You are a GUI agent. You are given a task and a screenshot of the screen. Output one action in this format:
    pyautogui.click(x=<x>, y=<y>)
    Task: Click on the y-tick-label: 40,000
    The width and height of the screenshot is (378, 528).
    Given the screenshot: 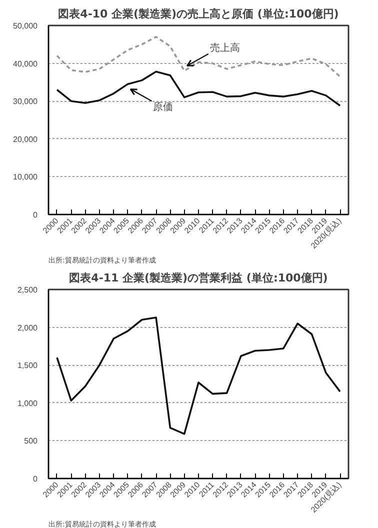 What is the action you would take?
    pyautogui.click(x=25, y=63)
    